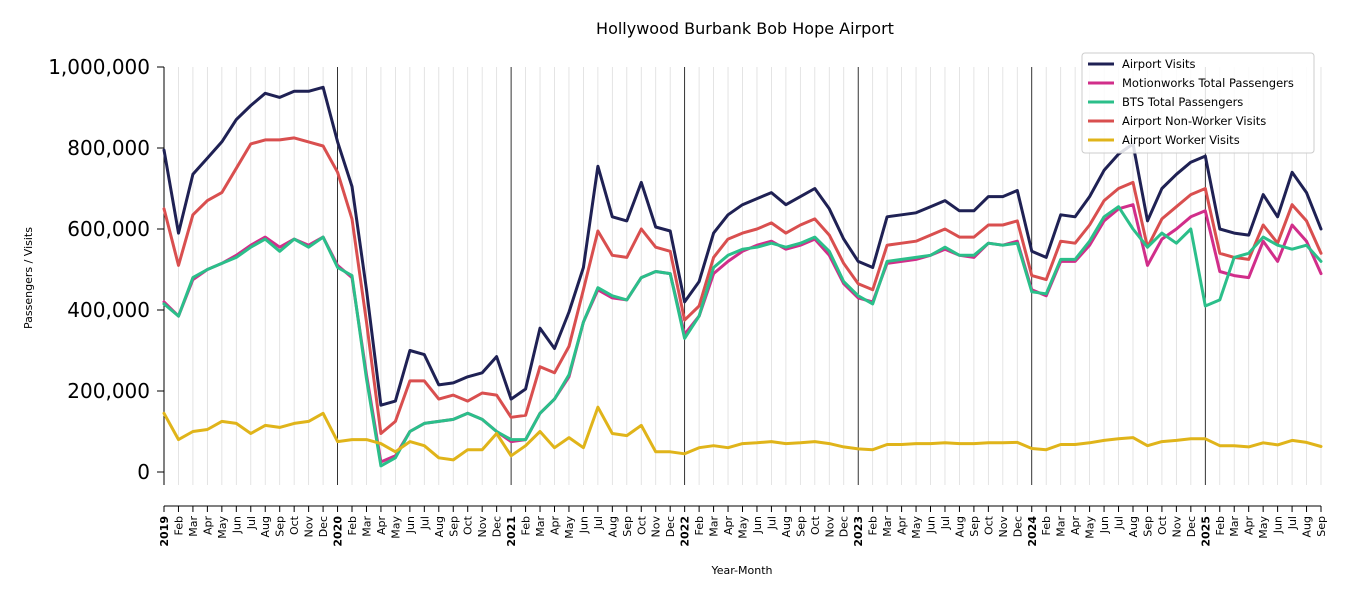 Image resolution: width=1350 pixels, height=600 pixels. What do you see at coordinates (1205, 531) in the screenshot?
I see `x-tick-label: 2025` at bounding box center [1205, 531].